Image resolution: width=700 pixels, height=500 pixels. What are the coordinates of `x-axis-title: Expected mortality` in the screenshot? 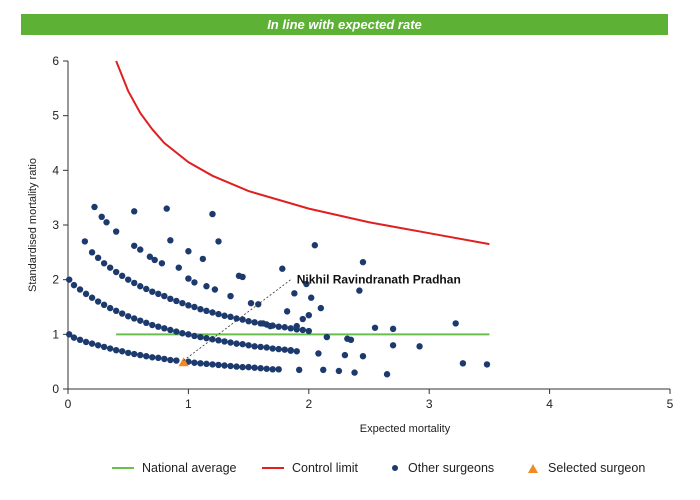 It's located at (405, 429).